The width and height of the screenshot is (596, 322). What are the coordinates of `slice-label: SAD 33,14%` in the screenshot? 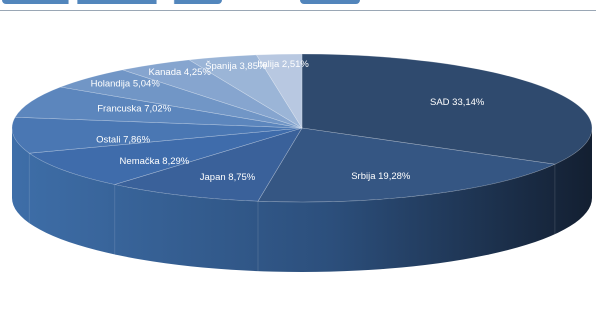 It's located at (457, 102).